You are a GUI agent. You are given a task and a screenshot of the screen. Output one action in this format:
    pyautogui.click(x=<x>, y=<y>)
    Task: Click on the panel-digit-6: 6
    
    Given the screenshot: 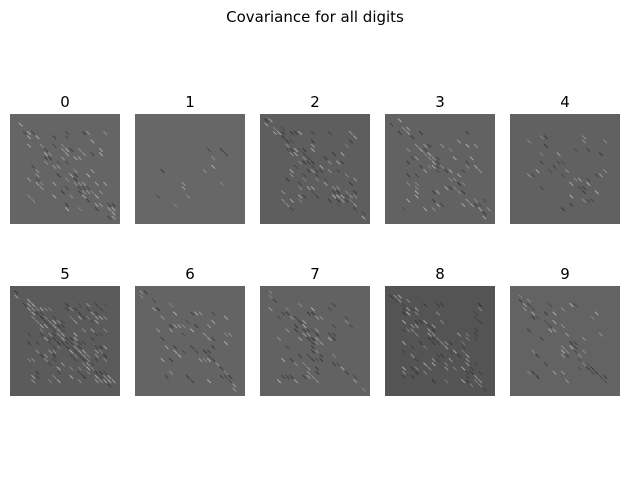 What is the action you would take?
    pyautogui.click(x=190, y=330)
    